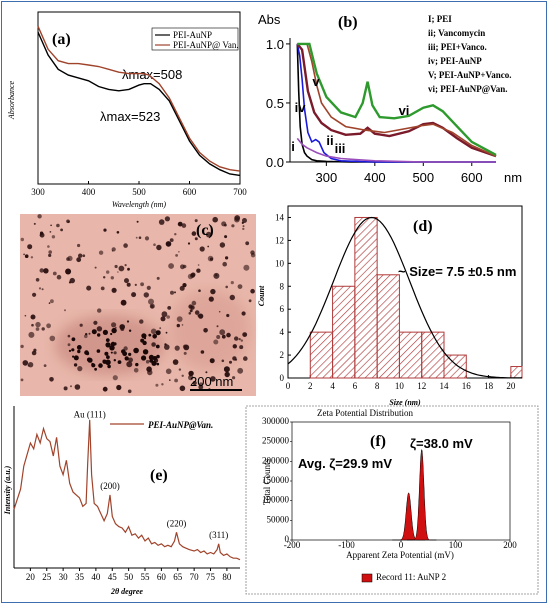 This screenshot has height=606, width=550. I want to click on panel-f-annotation-0: Avg. ζ=29.9 mV, so click(345, 463).